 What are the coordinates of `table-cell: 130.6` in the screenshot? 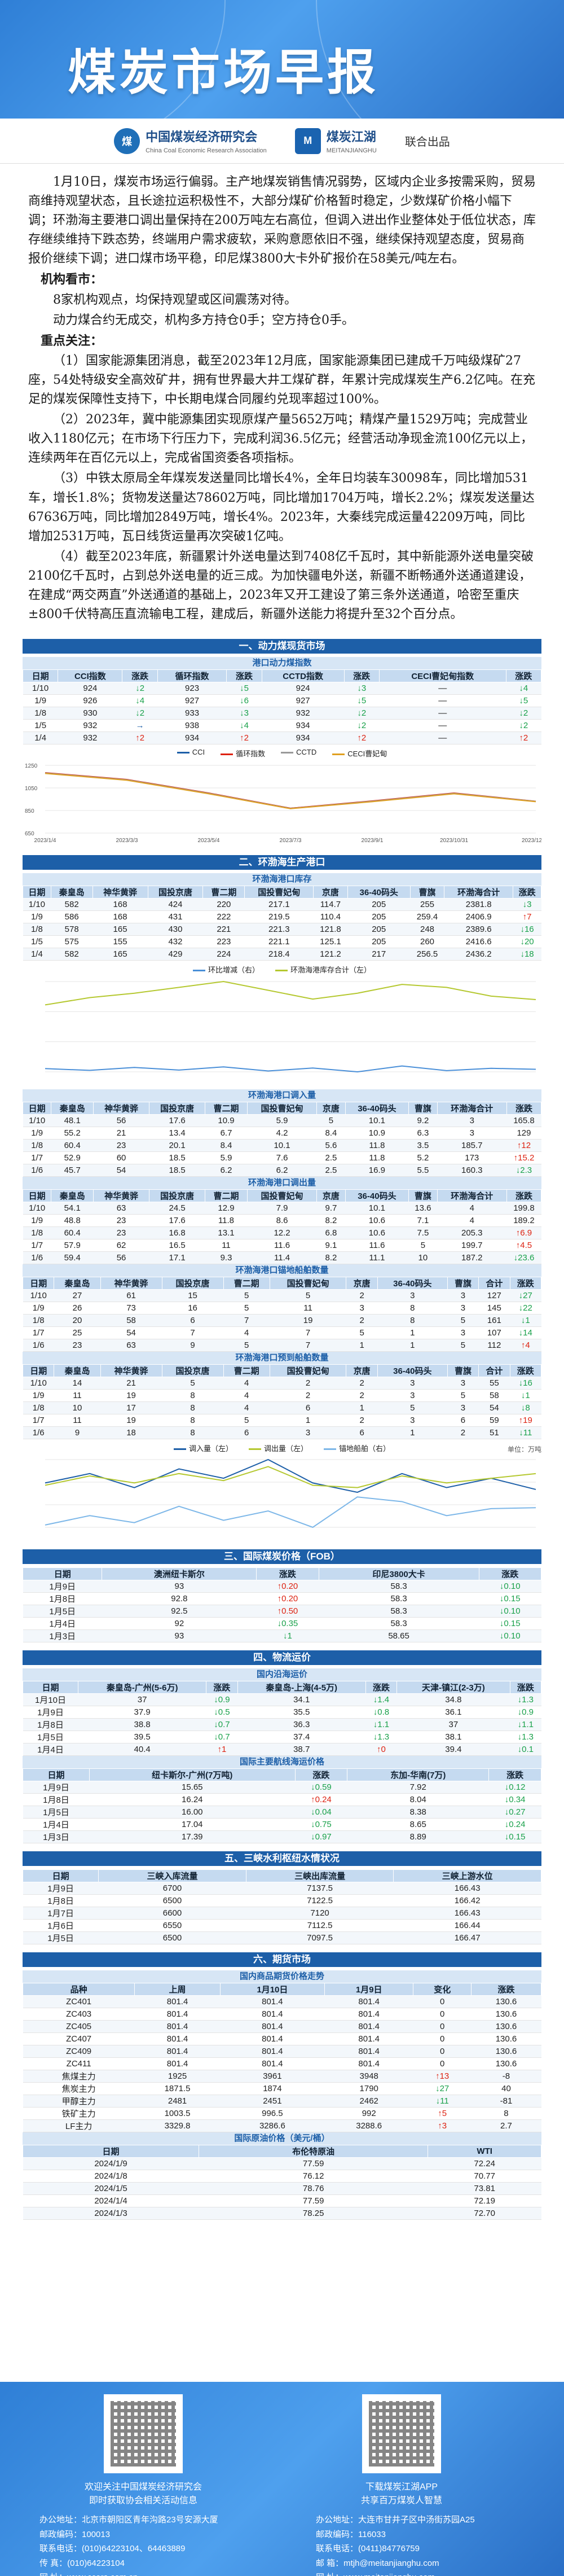 It's located at (506, 2051).